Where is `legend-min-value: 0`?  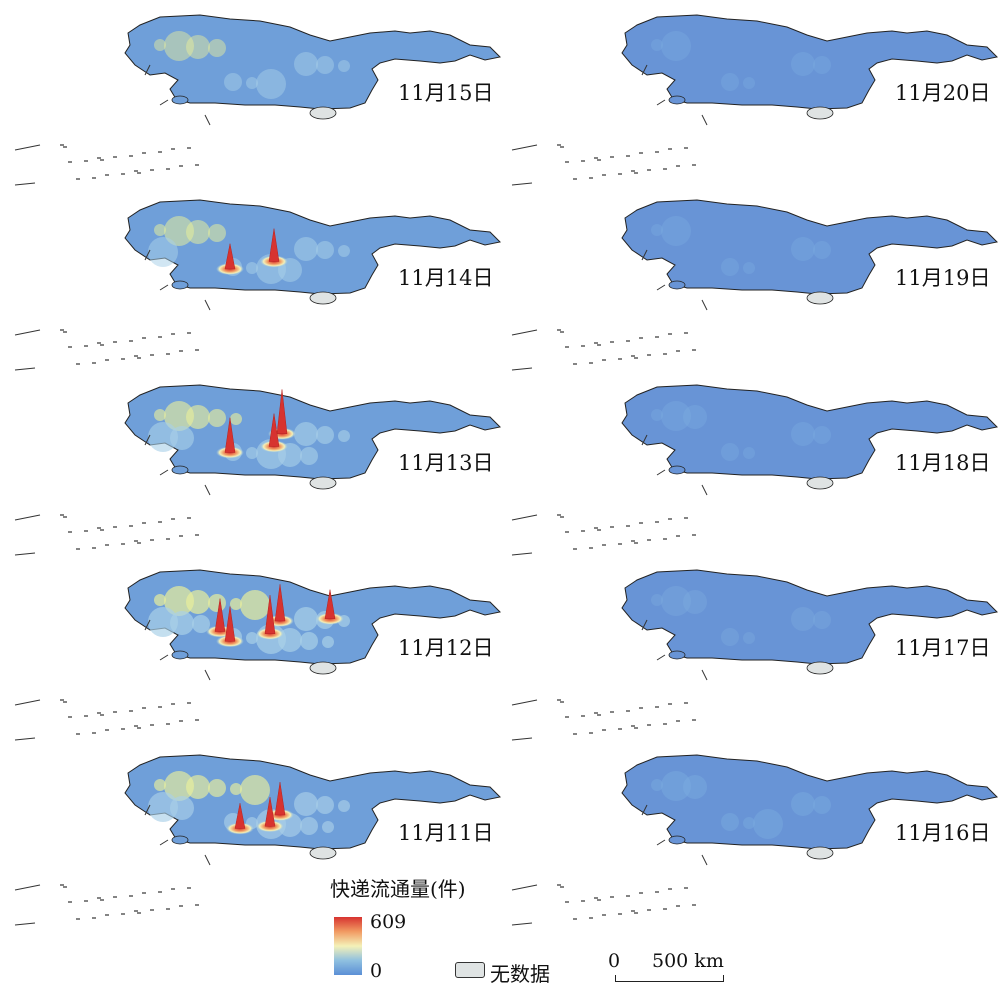
legend-min-value: 0 is located at coordinates (376, 971).